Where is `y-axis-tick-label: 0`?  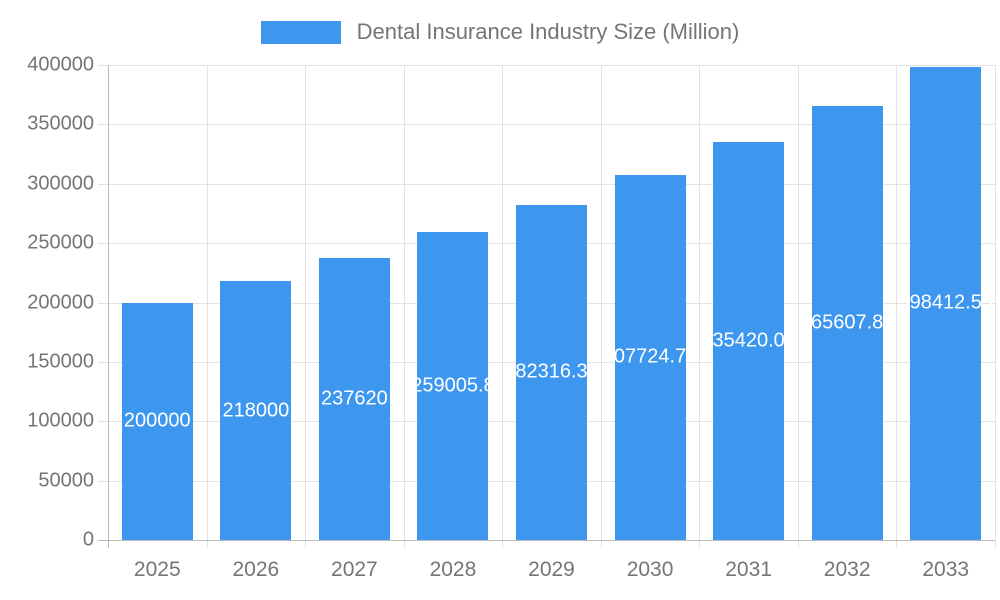
y-axis-tick-label: 0 is located at coordinates (88, 539).